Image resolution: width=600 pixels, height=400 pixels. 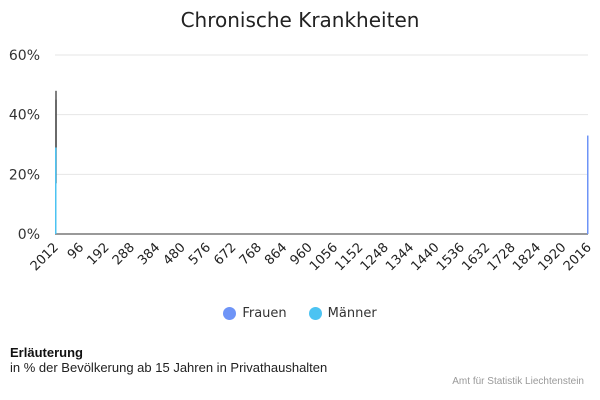 I want to click on x-tick-label: 1536, so click(x=451, y=257).